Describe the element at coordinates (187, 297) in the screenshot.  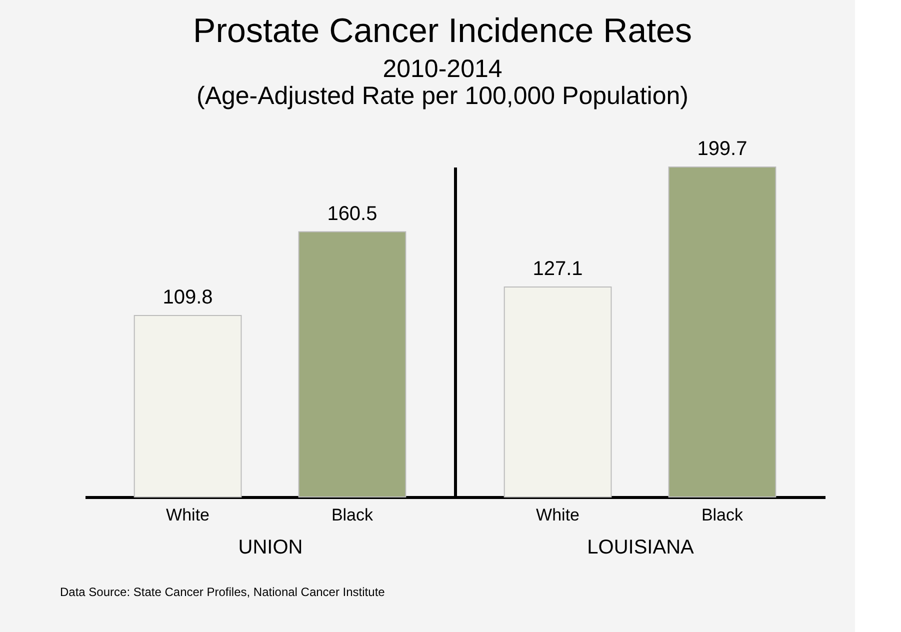
I see `data-label: 109.8` at that location.